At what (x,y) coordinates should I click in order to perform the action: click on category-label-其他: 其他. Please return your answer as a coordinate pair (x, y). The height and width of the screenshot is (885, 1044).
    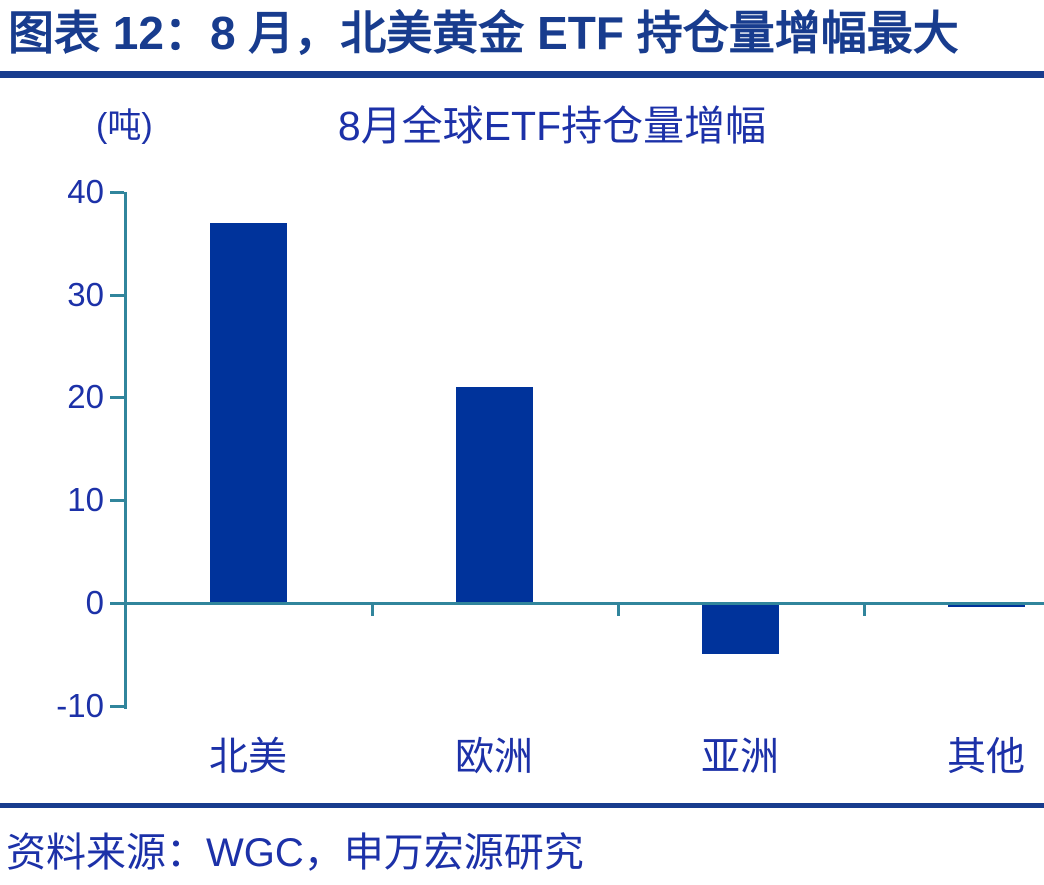
    Looking at the image, I should click on (985, 757).